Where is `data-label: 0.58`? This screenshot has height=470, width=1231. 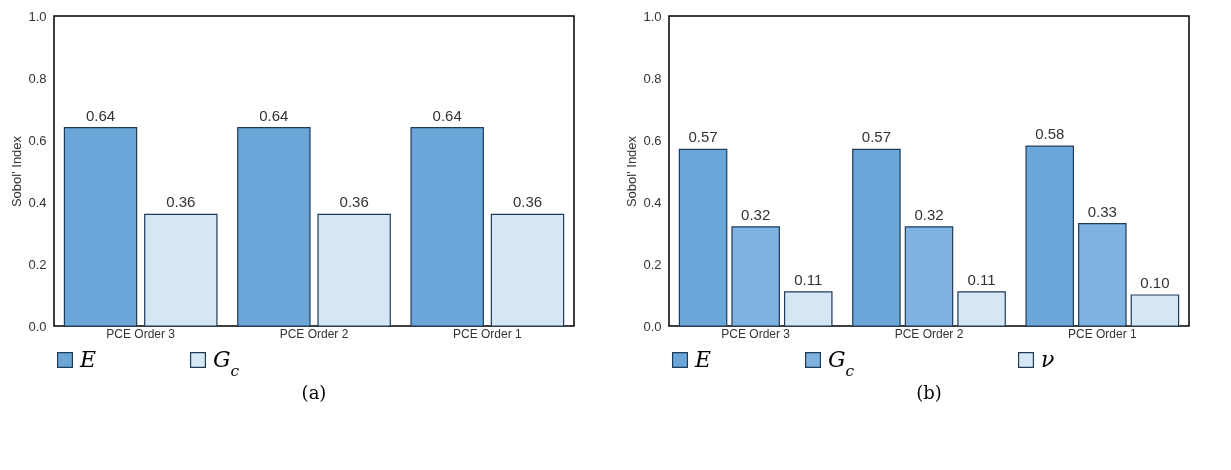
data-label: 0.58 is located at coordinates (1050, 134).